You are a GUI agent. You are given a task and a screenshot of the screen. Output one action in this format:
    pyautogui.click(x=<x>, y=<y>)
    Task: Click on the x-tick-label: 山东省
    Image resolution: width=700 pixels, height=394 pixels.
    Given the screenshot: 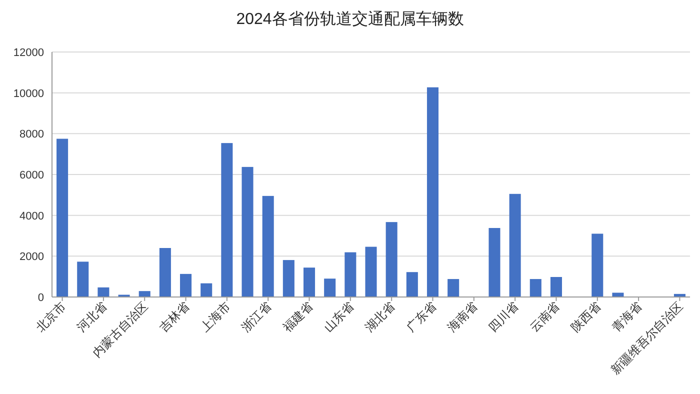 What is the action you would take?
    pyautogui.click(x=339, y=317)
    